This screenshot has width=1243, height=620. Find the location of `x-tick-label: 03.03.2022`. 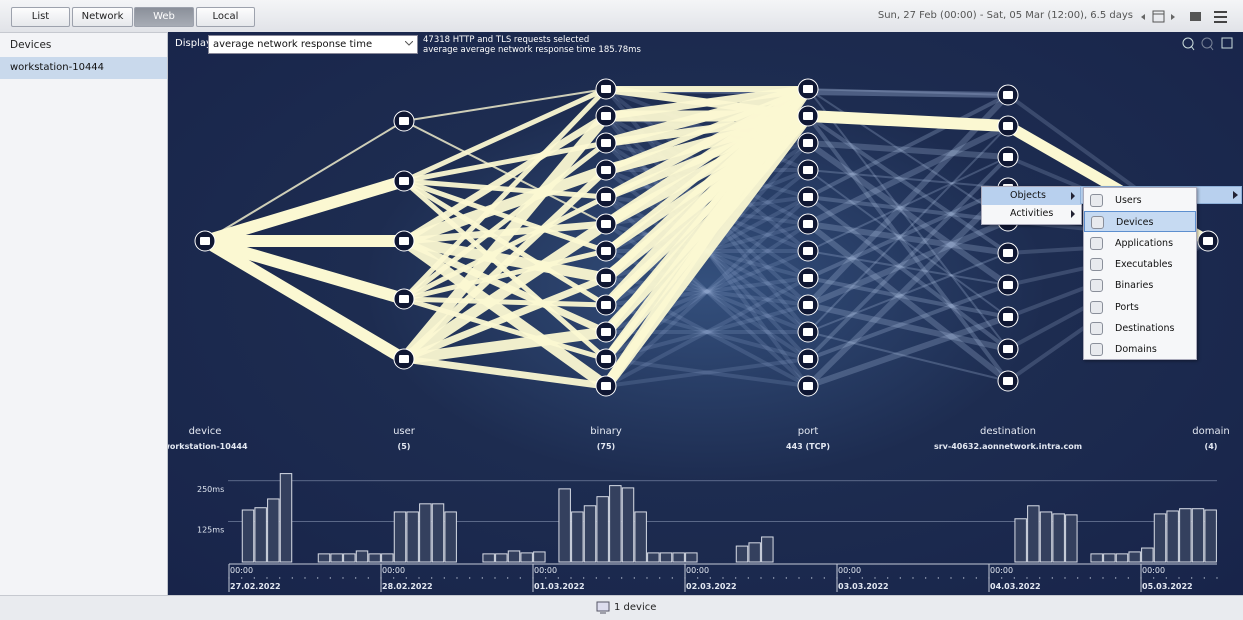

x-tick-label: 03.03.2022 is located at coordinates (863, 586).